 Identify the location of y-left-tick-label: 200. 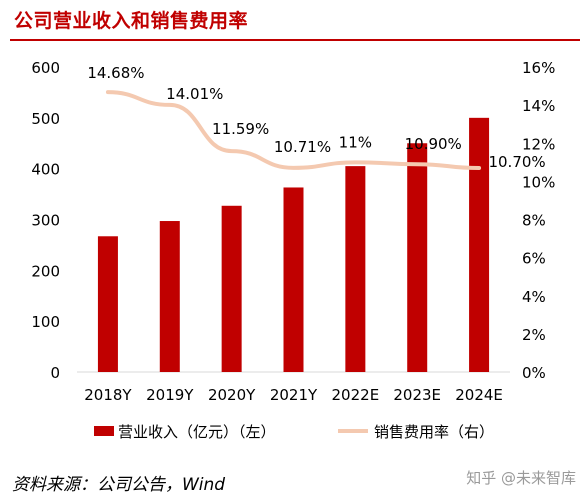
(45, 271).